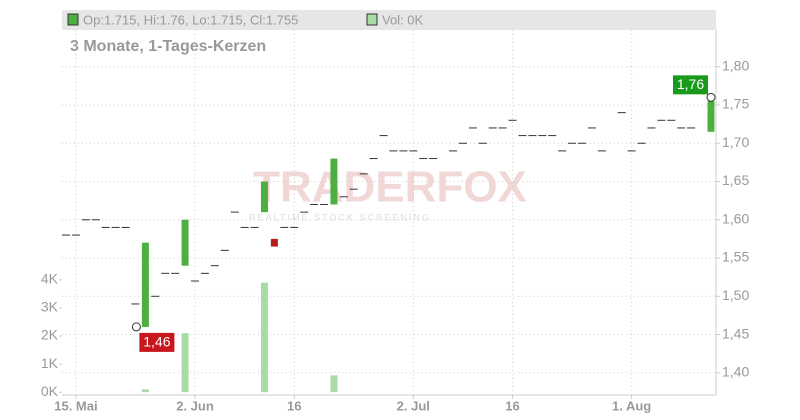 Image resolution: width=800 pixels, height=420 pixels. What do you see at coordinates (735, 142) in the screenshot?
I see `y-tick-label: 1,70` at bounding box center [735, 142].